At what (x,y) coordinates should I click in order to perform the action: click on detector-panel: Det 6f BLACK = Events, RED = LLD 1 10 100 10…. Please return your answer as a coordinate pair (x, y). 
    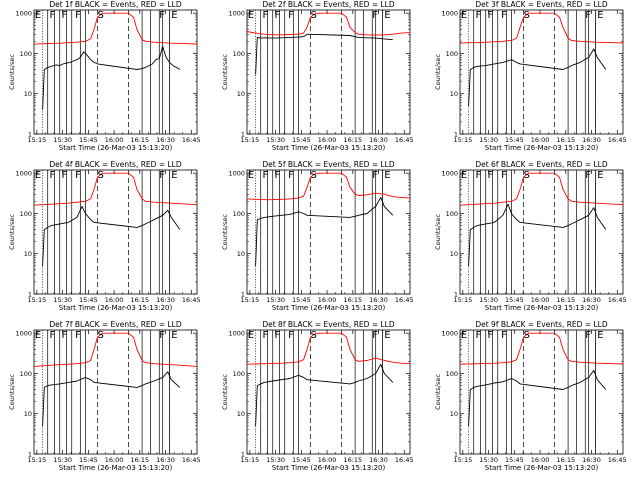
    Looking at the image, I should click on (532, 240).